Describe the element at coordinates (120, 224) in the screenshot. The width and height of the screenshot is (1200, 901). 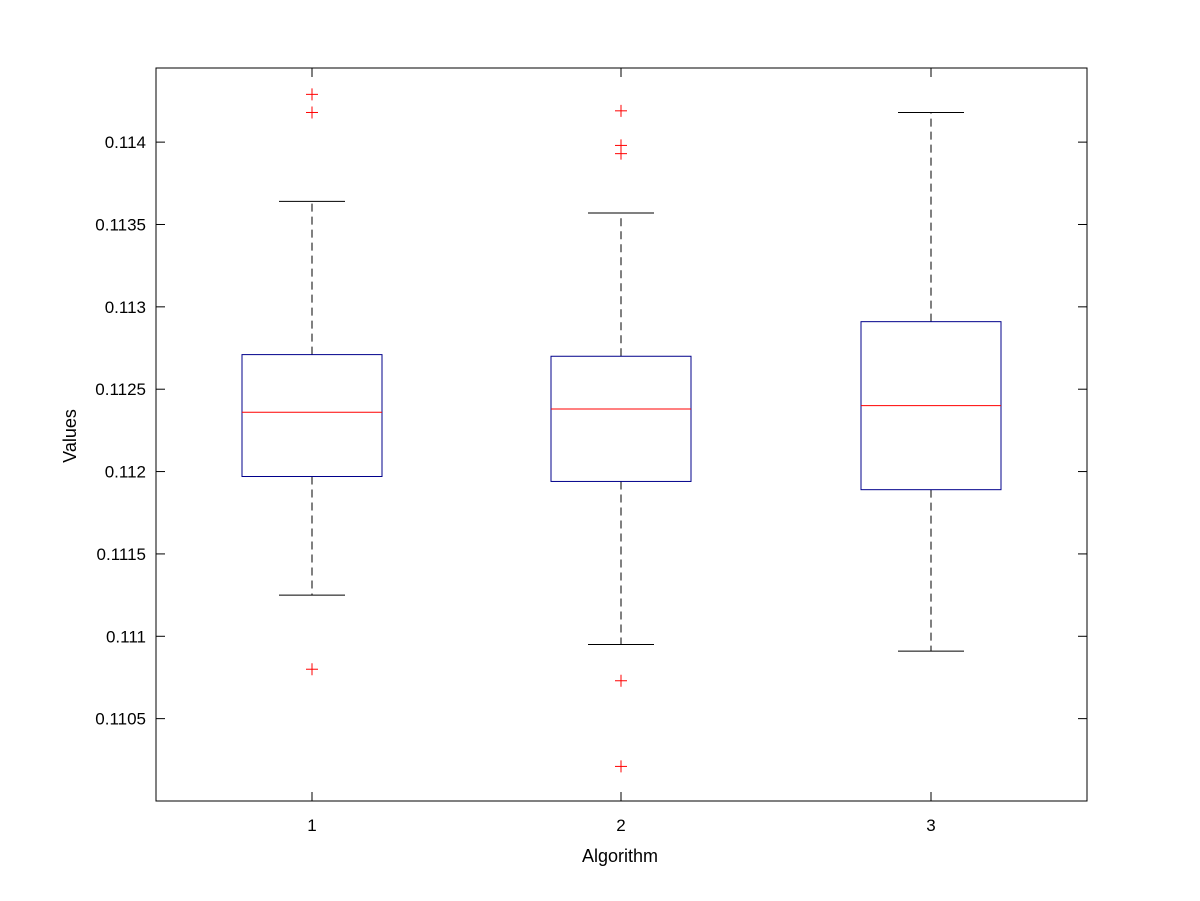
I see `y-tick-label: 0.1135` at that location.